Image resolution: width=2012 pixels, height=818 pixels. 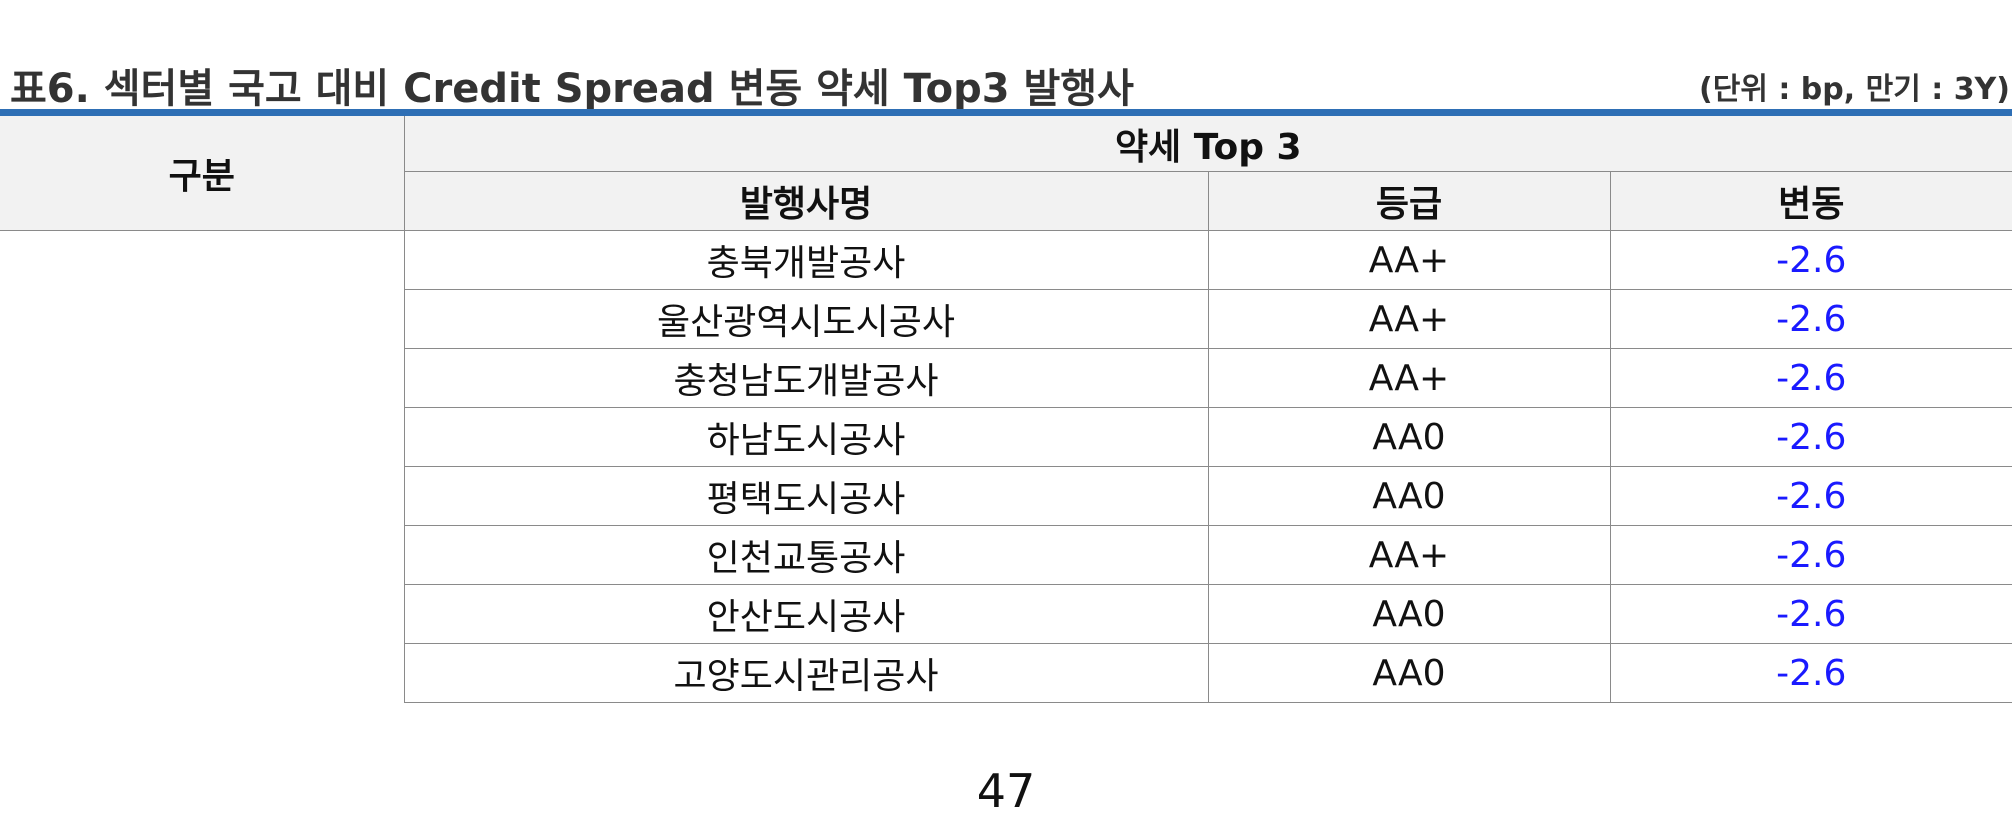 I want to click on issuer-cell: 충북개발공사, so click(x=806, y=260).